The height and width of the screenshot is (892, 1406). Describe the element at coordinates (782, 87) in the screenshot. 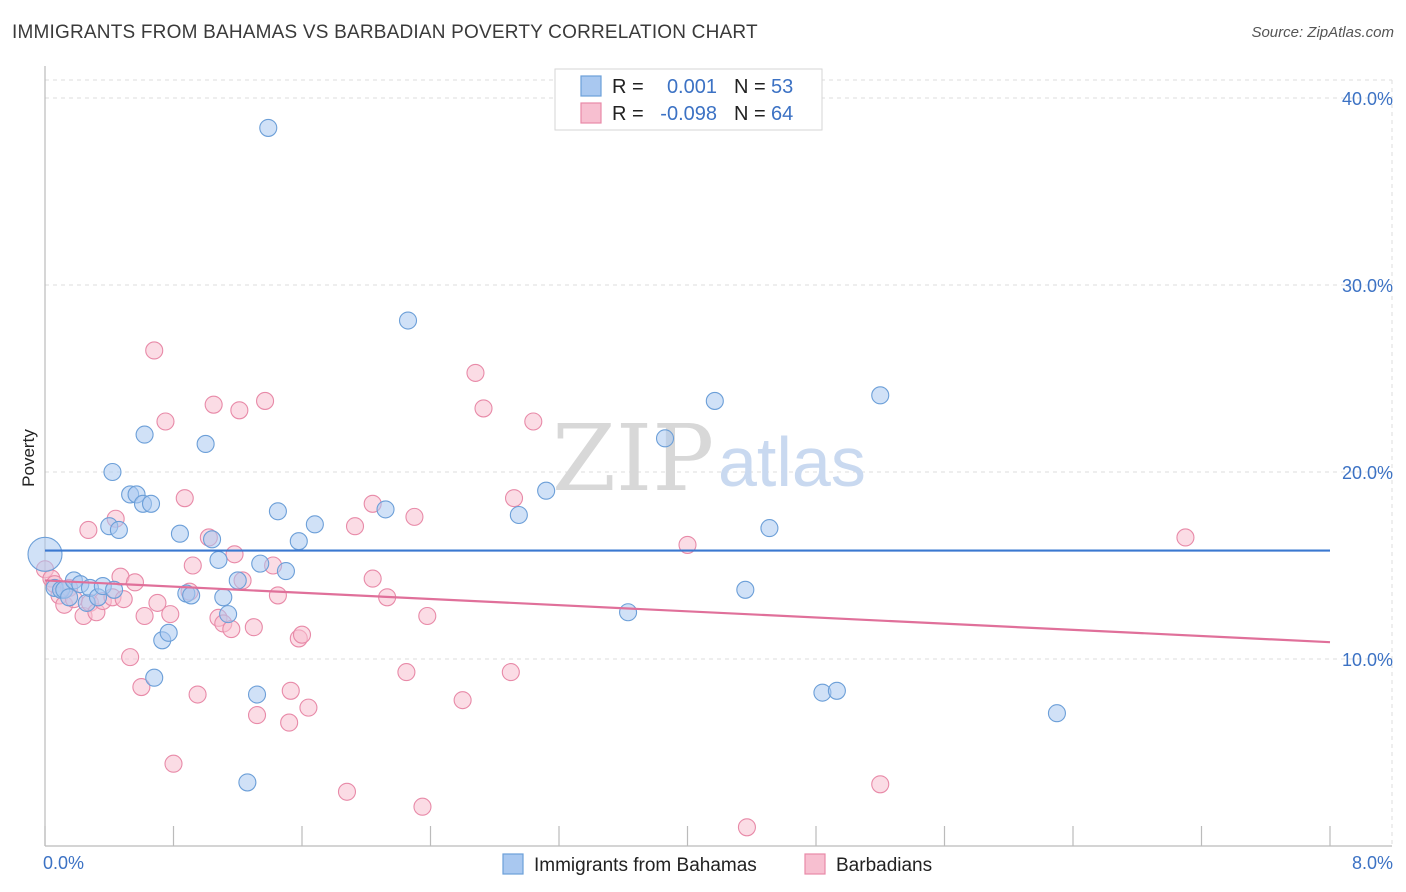

I see `legend-n-value-a: 53` at that location.